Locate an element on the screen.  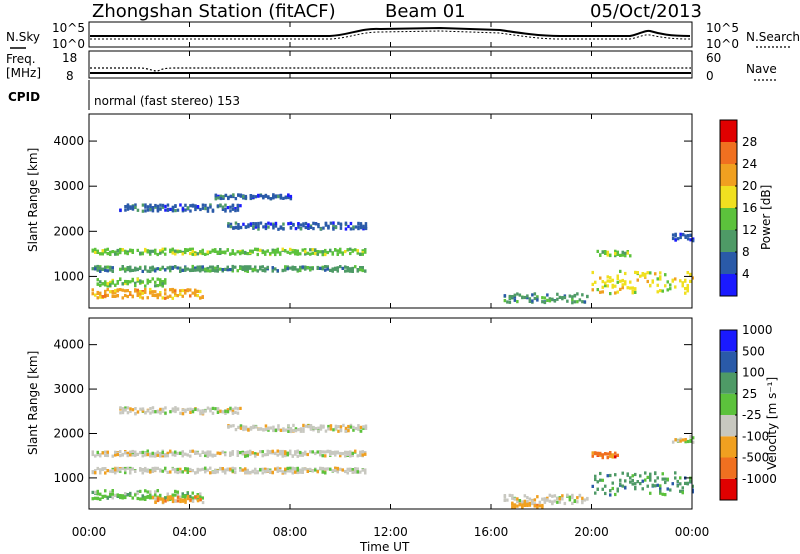
colorbar-segment is located at coordinates (728, 468).